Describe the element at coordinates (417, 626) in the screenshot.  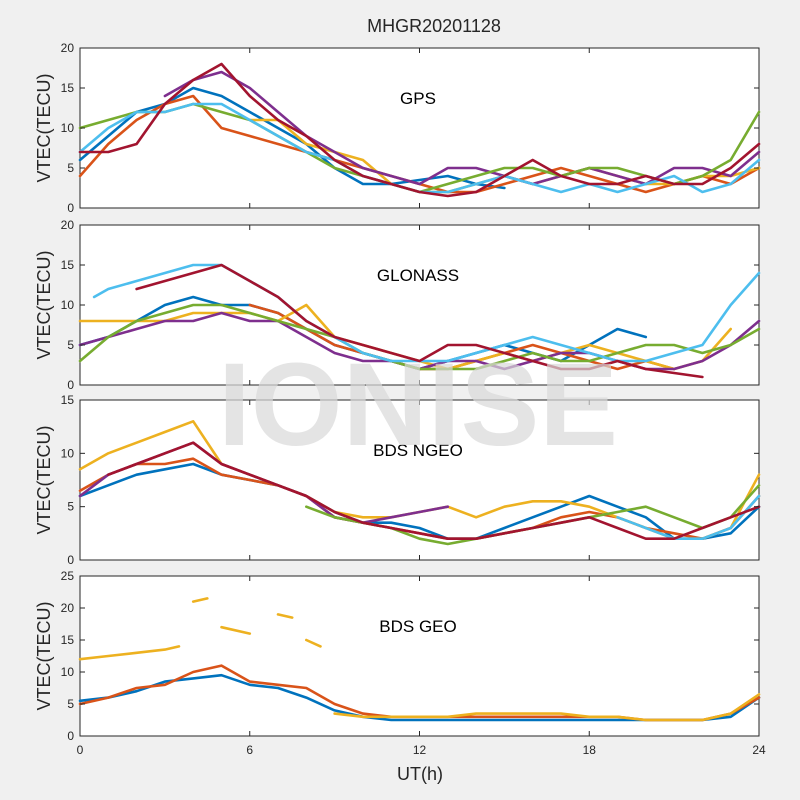
I see `panel-label: BDS GEO` at that location.